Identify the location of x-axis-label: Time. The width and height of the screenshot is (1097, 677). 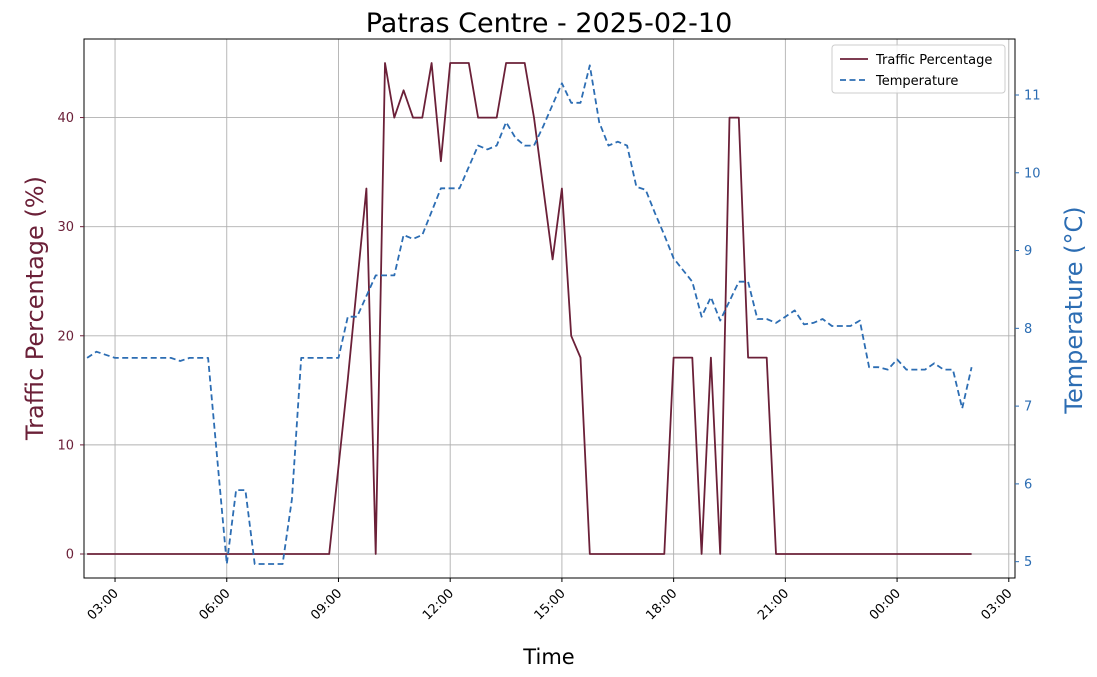
(548, 657).